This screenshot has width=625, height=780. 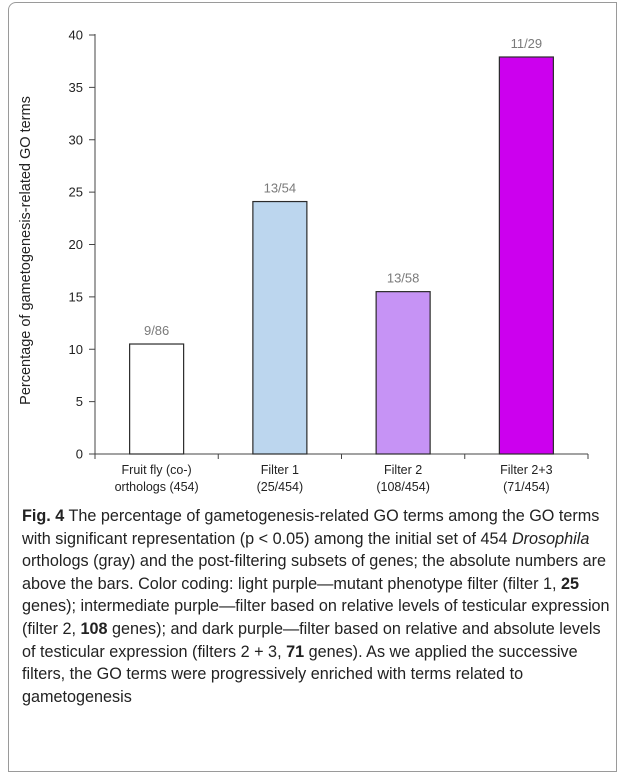 What do you see at coordinates (76, 139) in the screenshot?
I see `y-tick-label: 30` at bounding box center [76, 139].